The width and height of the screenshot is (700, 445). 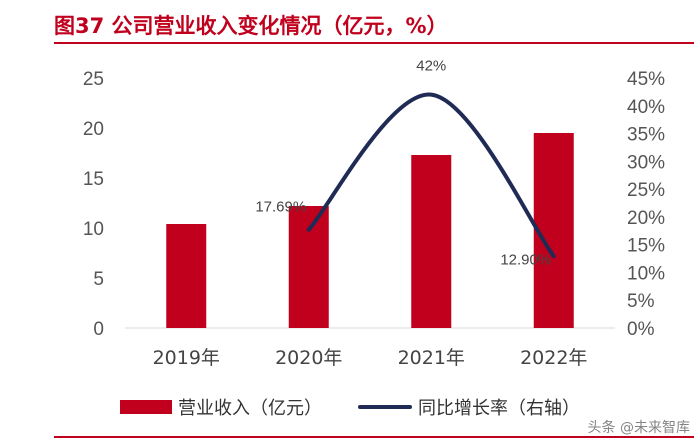 I want to click on y2-tick-label: 15%, so click(x=646, y=246).